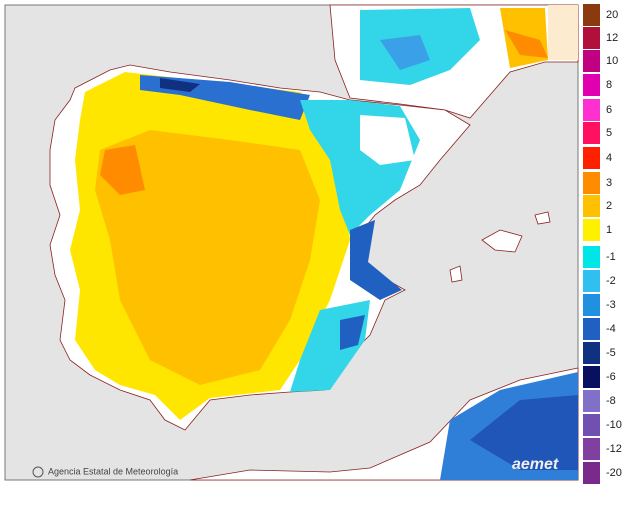 This screenshot has width=630, height=505. Describe the element at coordinates (611, 401) in the screenshot. I see `legend-label: -8` at that location.